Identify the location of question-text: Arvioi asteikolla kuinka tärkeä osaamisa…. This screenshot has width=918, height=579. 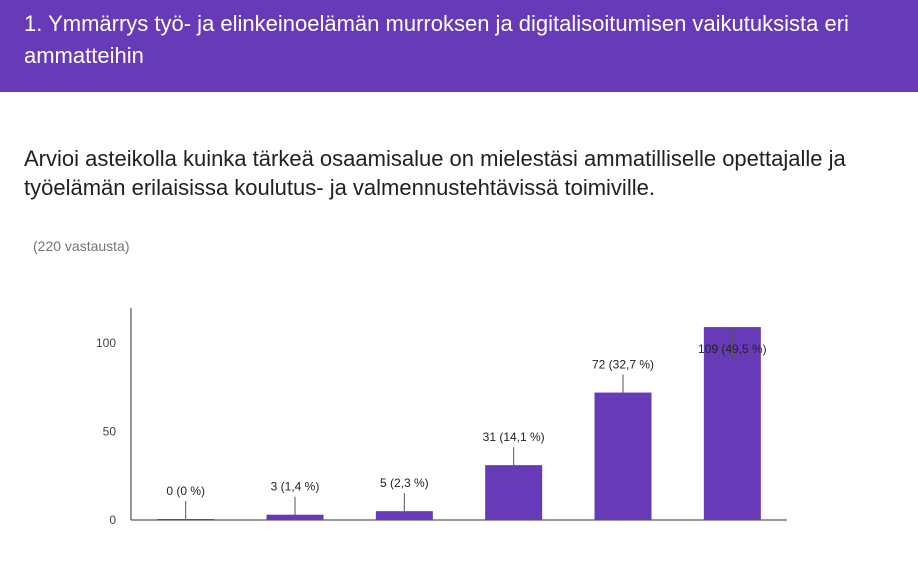
(435, 173).